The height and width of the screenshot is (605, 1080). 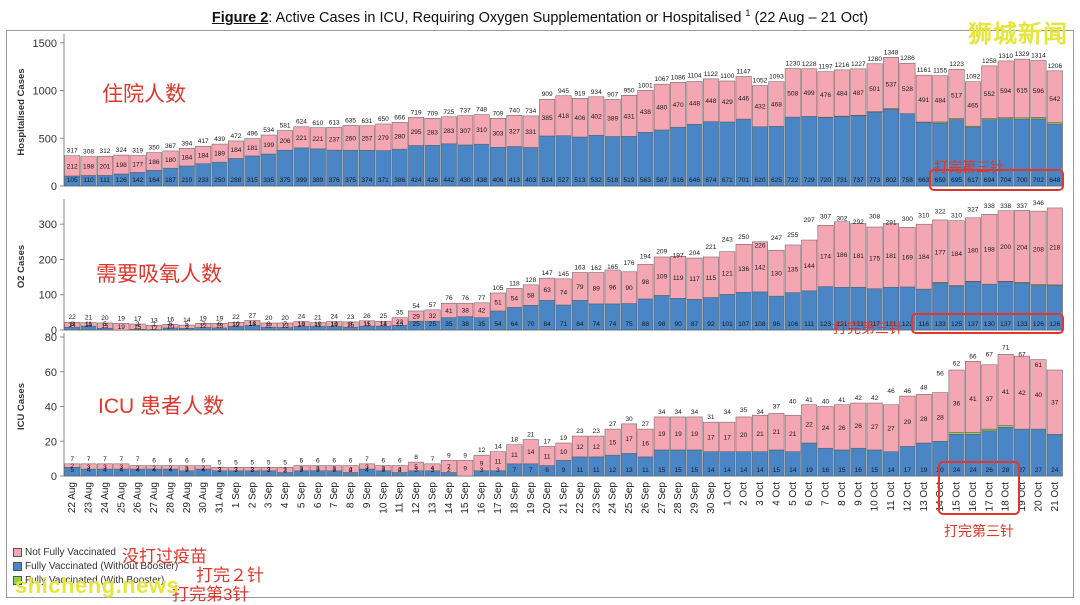 What do you see at coordinates (956, 254) in the screenshot?
I see `o2-cases-data-label-not-vaccinated: 184` at bounding box center [956, 254].